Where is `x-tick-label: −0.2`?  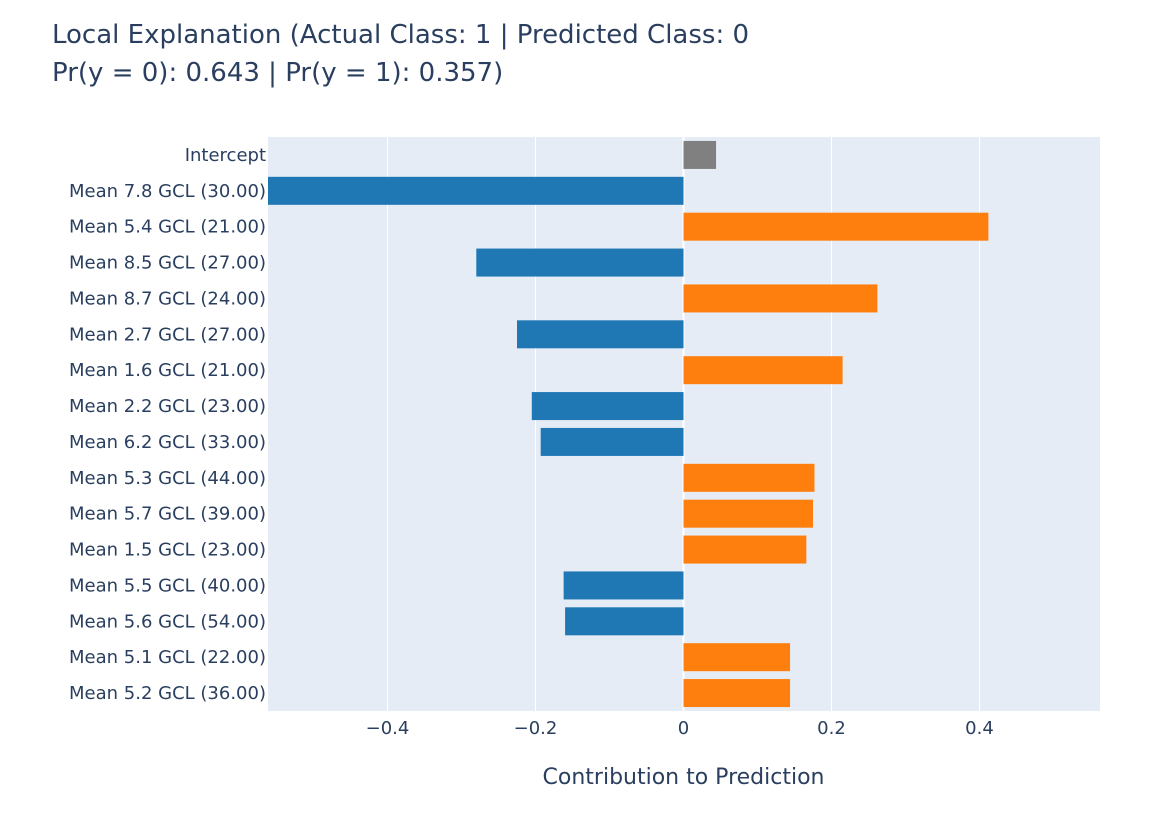 x-tick-label: −0.2 is located at coordinates (536, 728).